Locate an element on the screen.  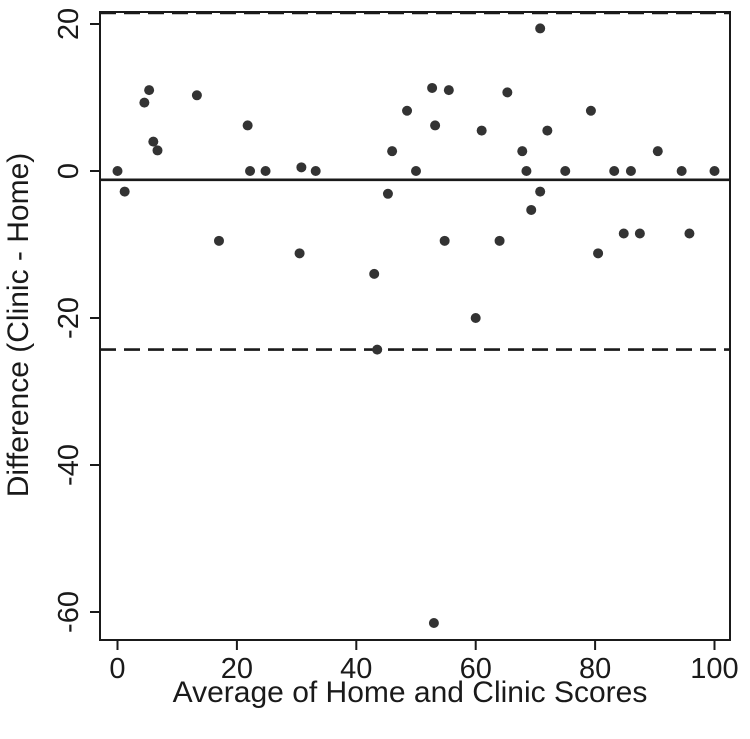
y-tick-label: -60 is located at coordinates (69, 612).